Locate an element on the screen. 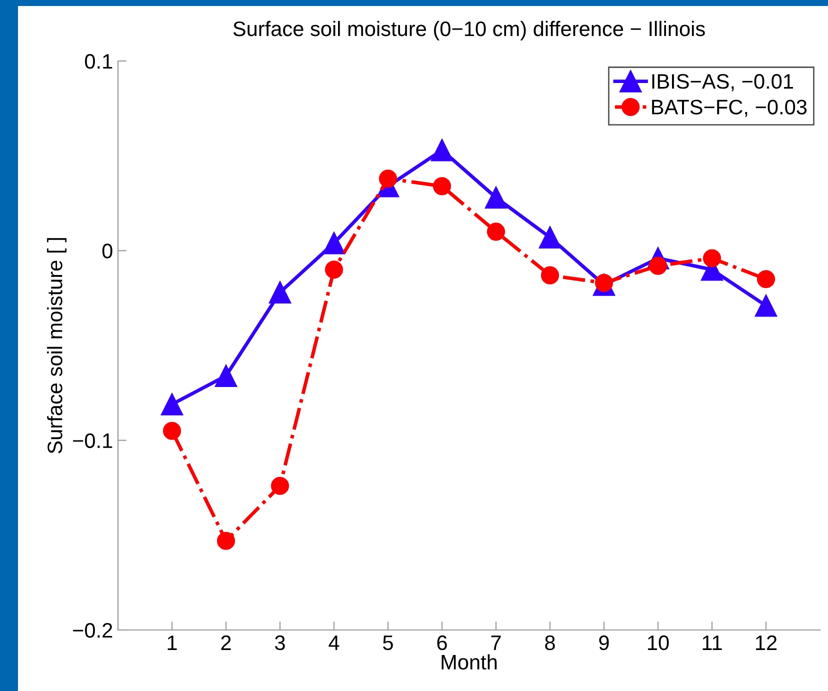  y-tick-label: −0.1 is located at coordinates (92, 440).